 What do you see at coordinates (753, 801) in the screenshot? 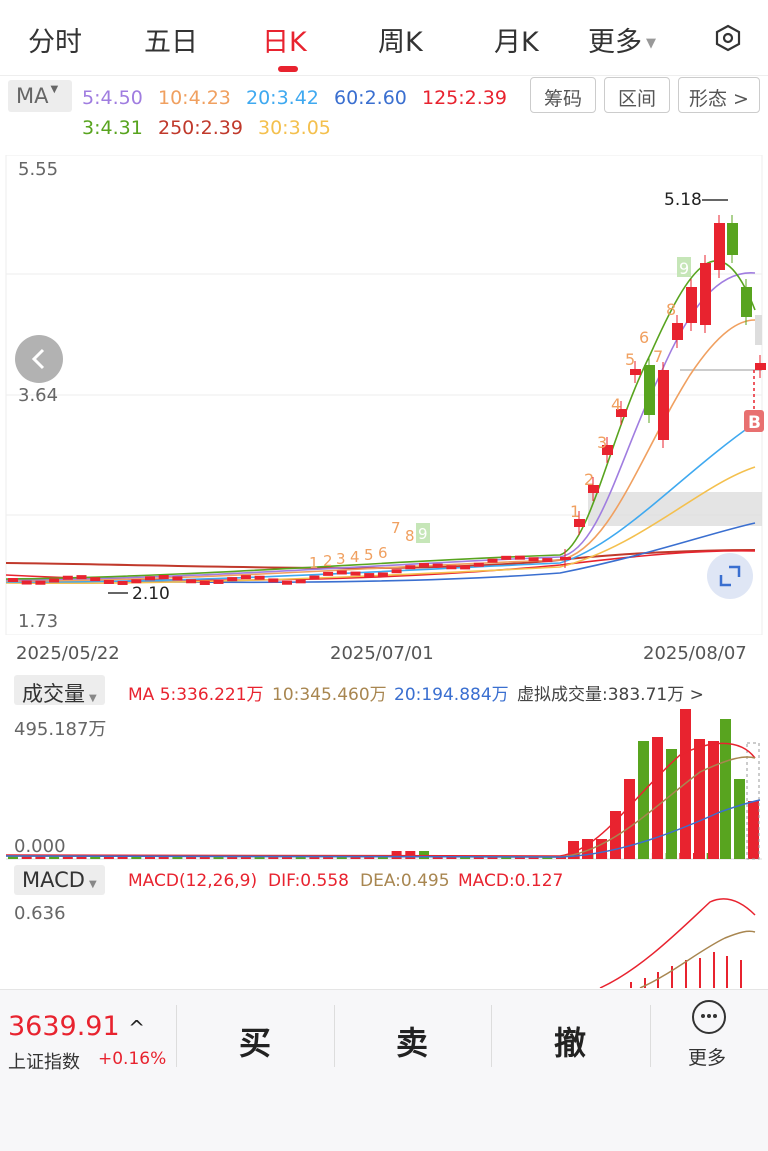
I see `virtual-volume-box` at bounding box center [753, 801].